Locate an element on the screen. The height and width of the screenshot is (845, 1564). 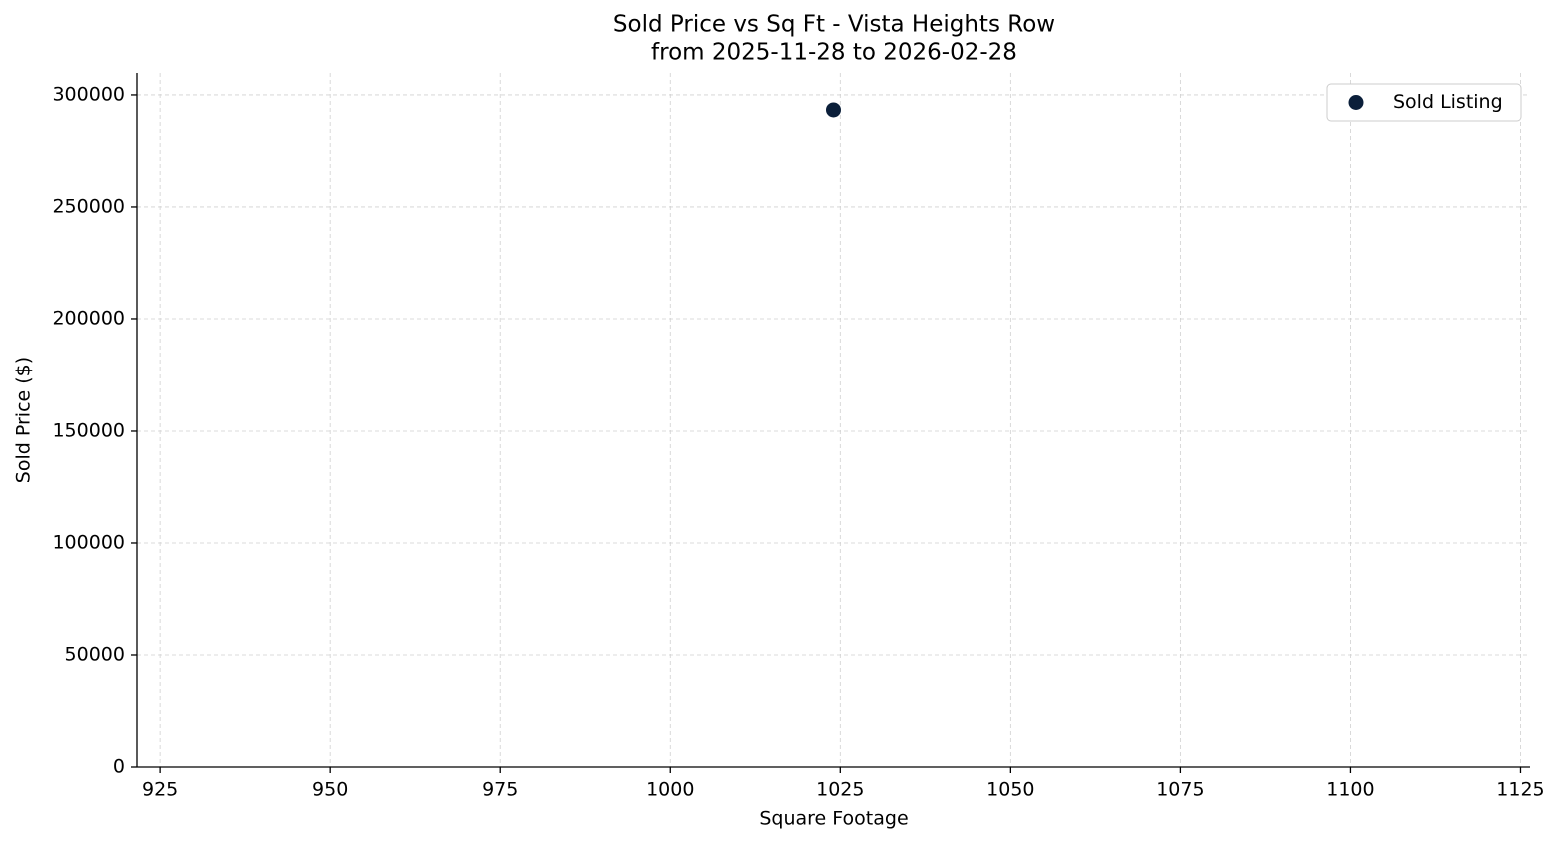
x-tick-label: 925 is located at coordinates (160, 790).